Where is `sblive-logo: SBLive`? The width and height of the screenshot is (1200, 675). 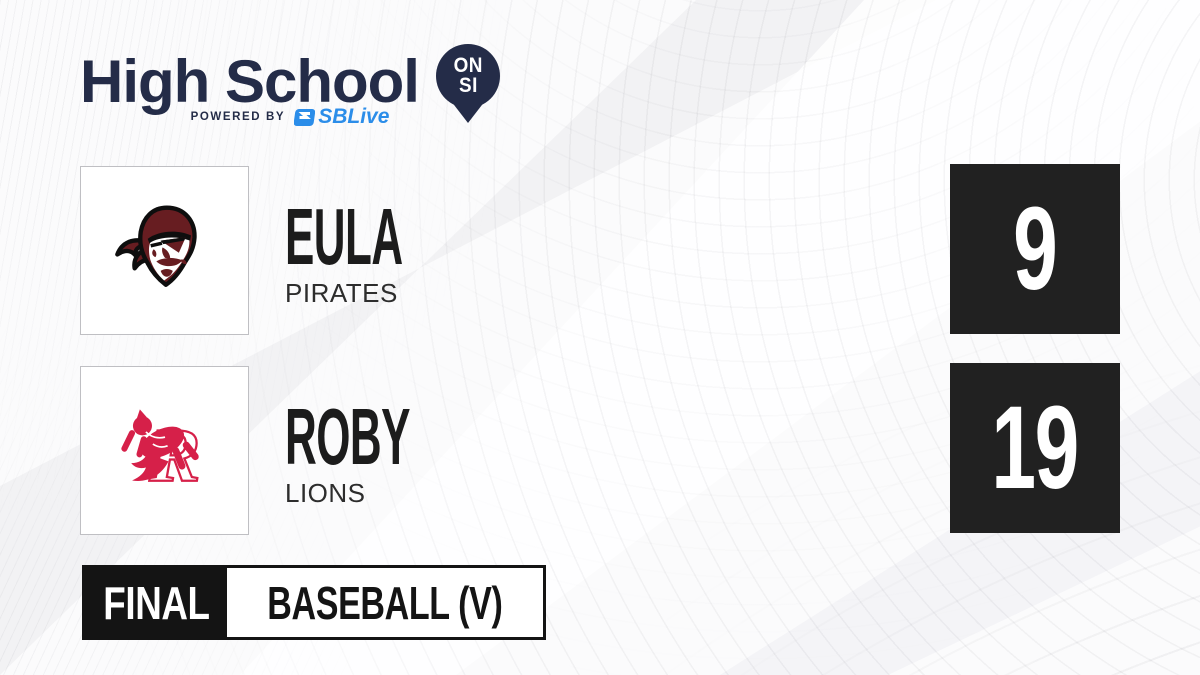 sblive-logo: SBLive is located at coordinates (341, 117).